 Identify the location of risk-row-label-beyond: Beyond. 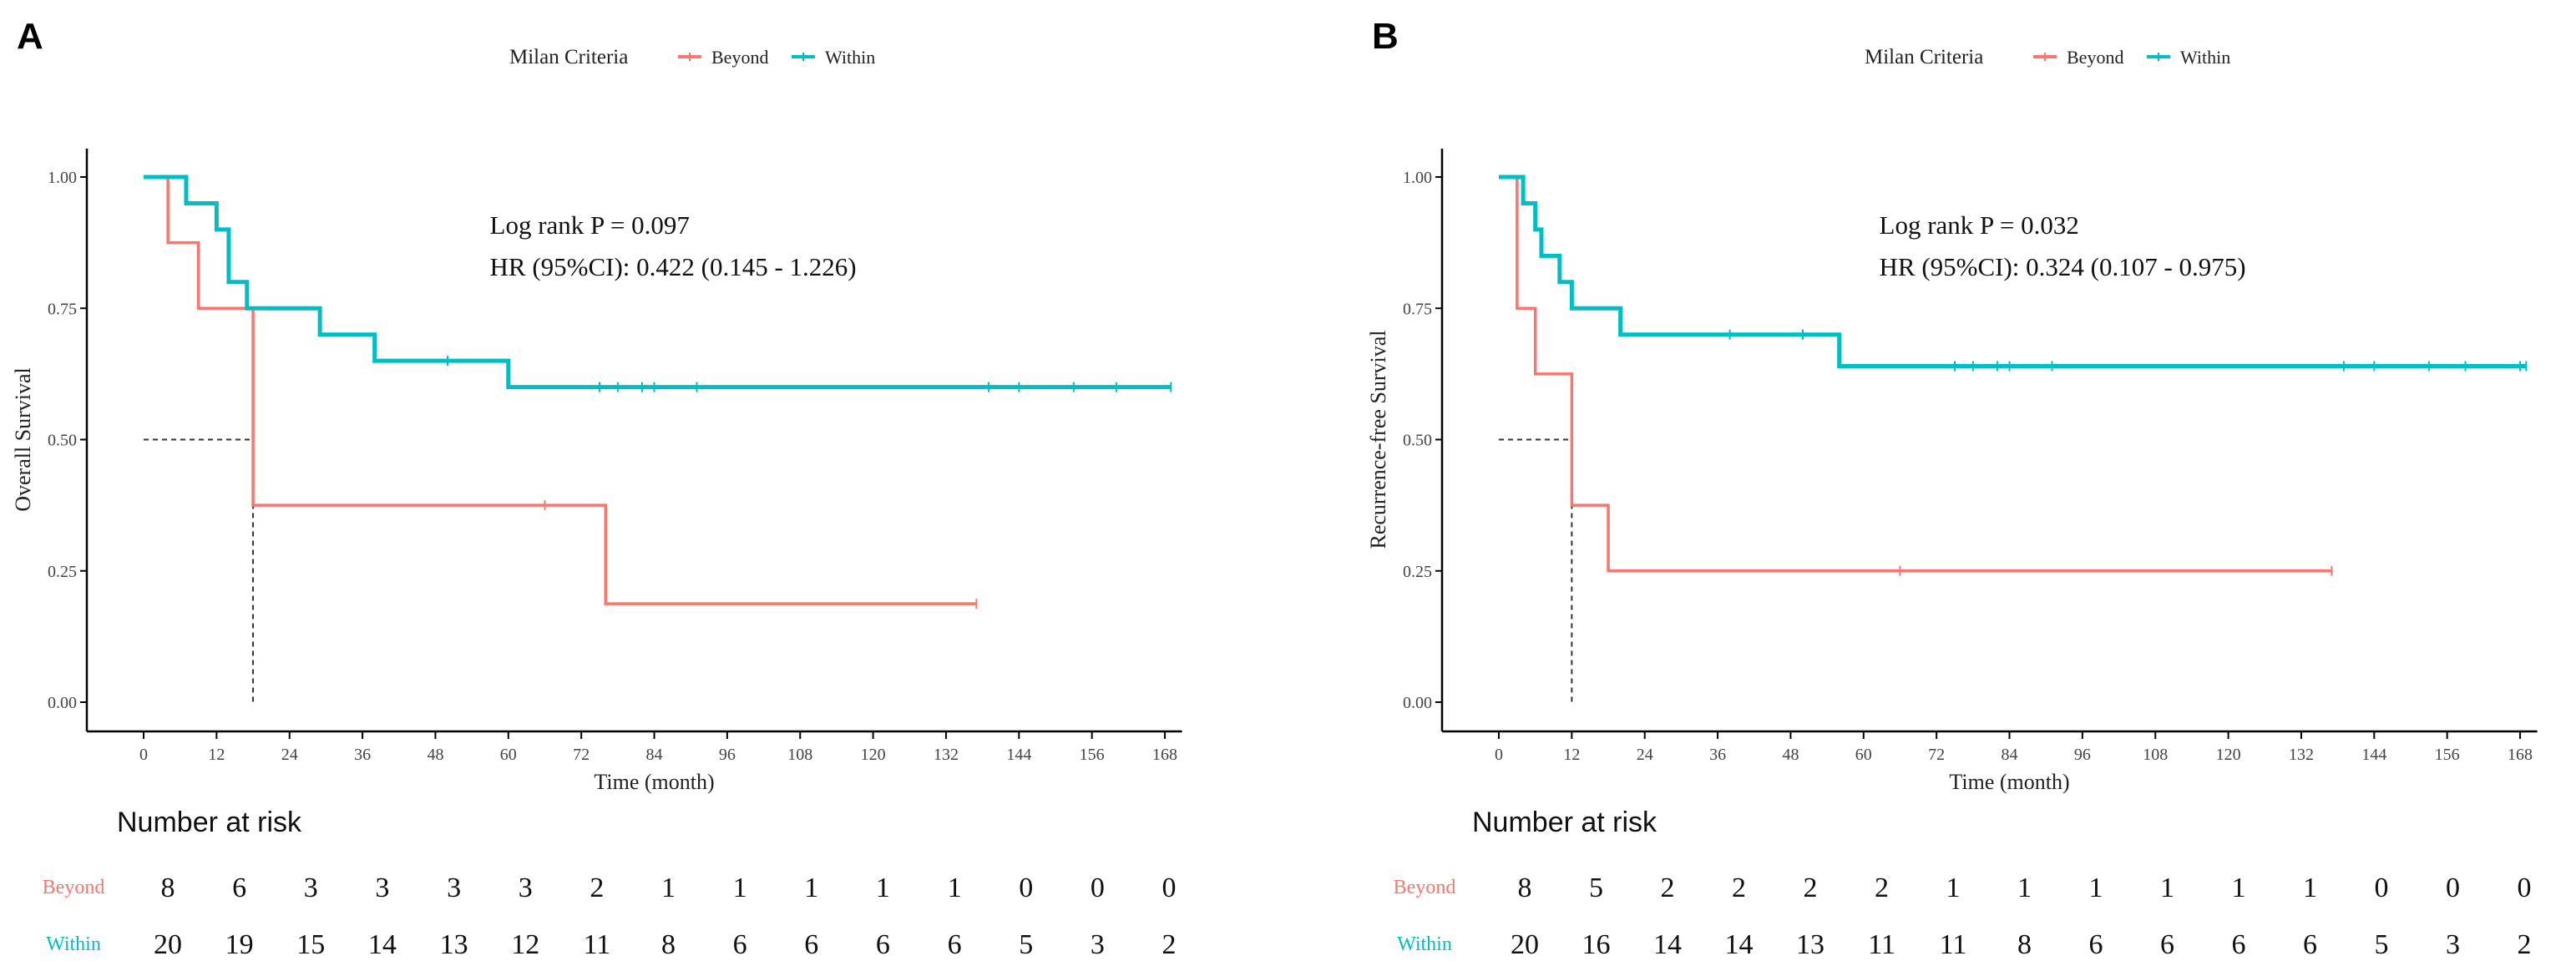
(1425, 887).